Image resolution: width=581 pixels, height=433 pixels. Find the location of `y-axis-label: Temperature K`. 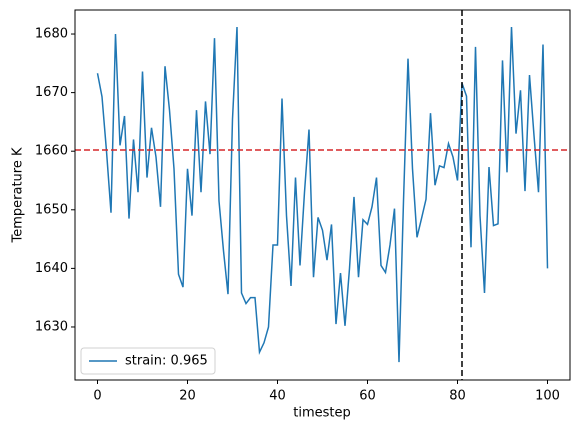

y-axis-label: Temperature K is located at coordinates (18, 195).